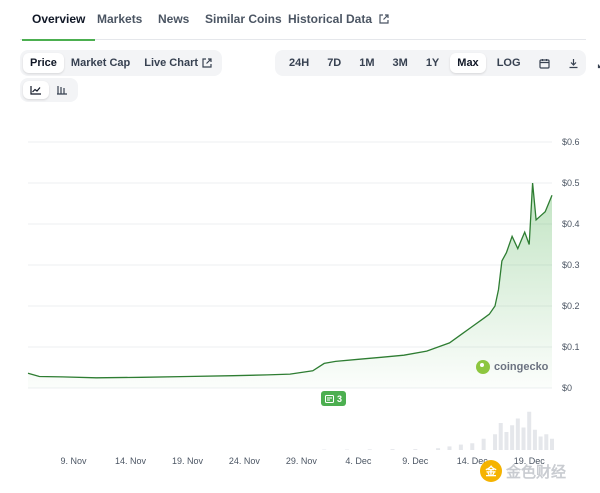 Image resolution: width=600 pixels, height=493 pixels. Describe the element at coordinates (512, 367) in the screenshot. I see `coingecko-watermark: coingecko` at that location.